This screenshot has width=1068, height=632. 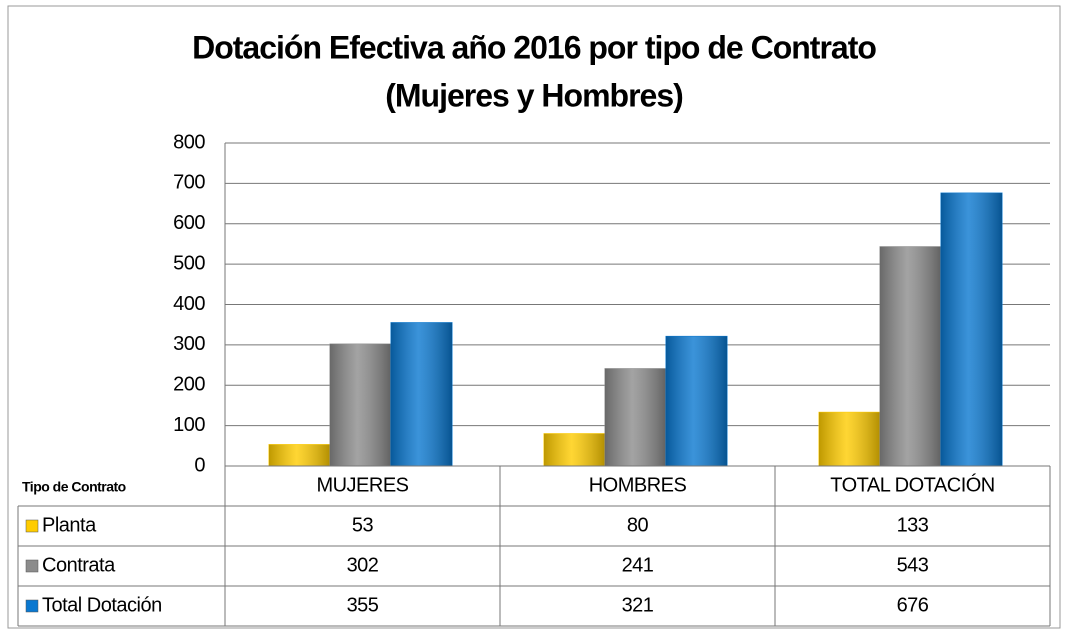 I want to click on legend-label: Contrata, so click(x=79, y=565).